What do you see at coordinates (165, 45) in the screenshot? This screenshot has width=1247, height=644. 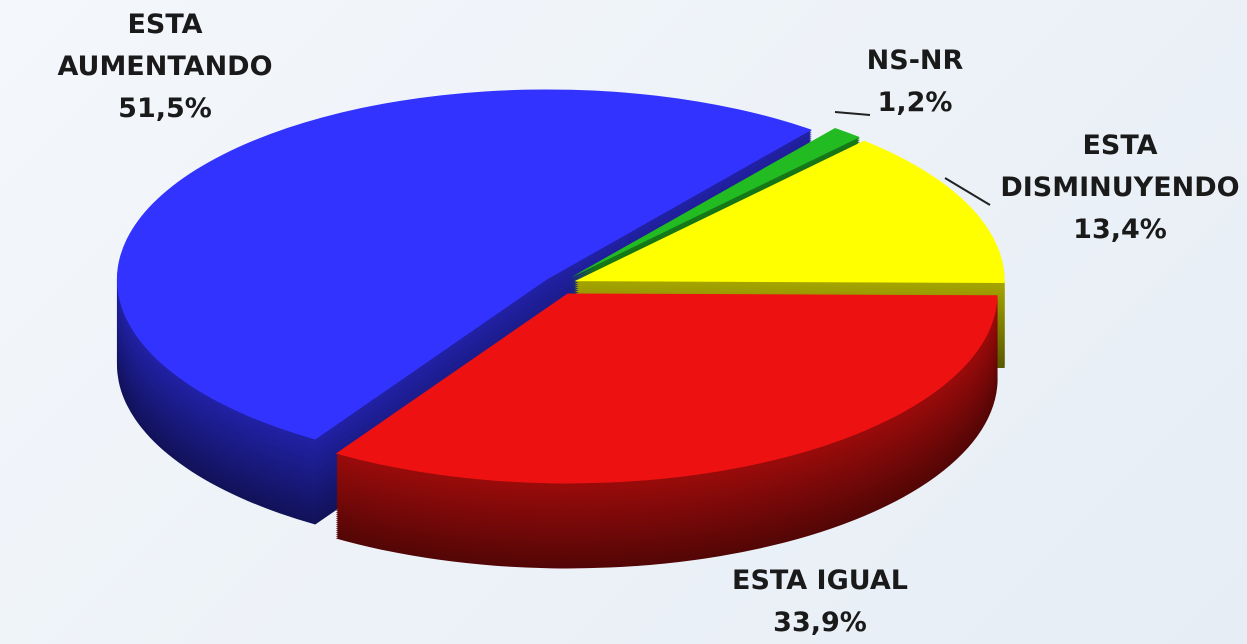 I see `label-name: ESTA AUMENTANDO` at bounding box center [165, 45].